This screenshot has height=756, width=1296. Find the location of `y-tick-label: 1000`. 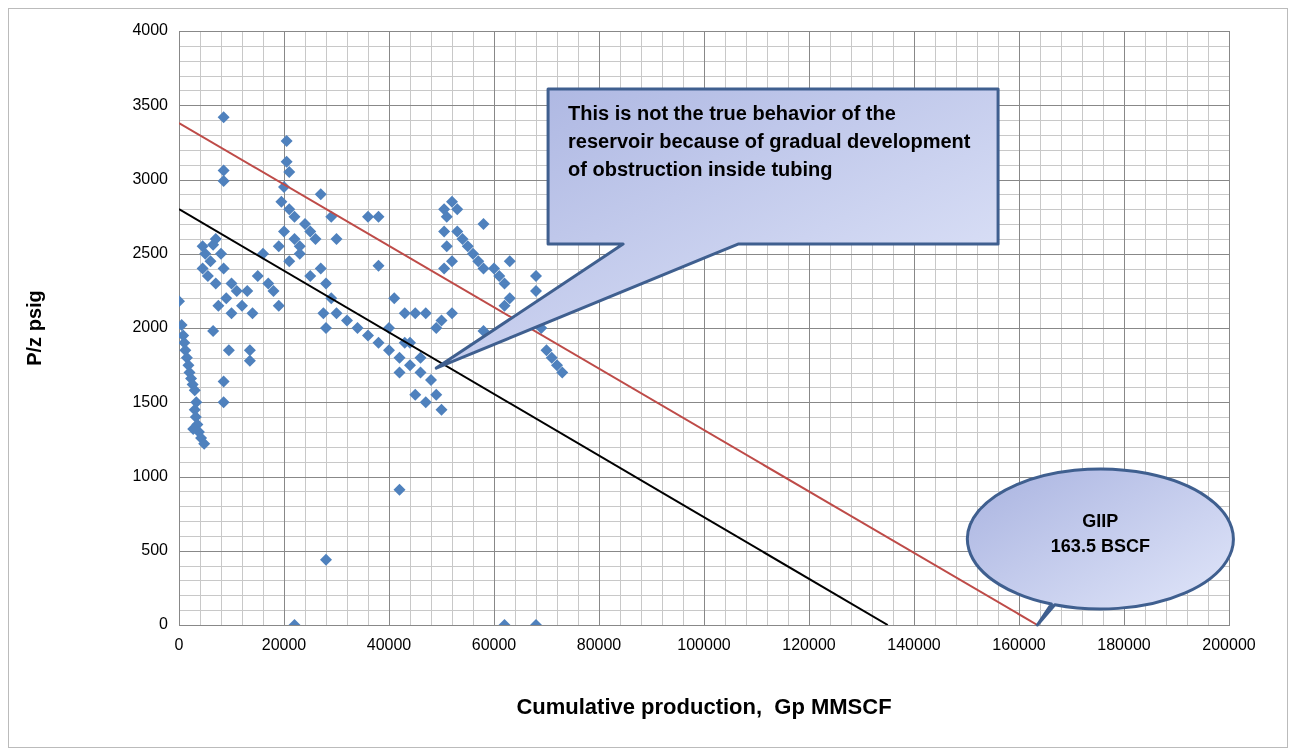

y-tick-label: 1000 is located at coordinates (150, 475).